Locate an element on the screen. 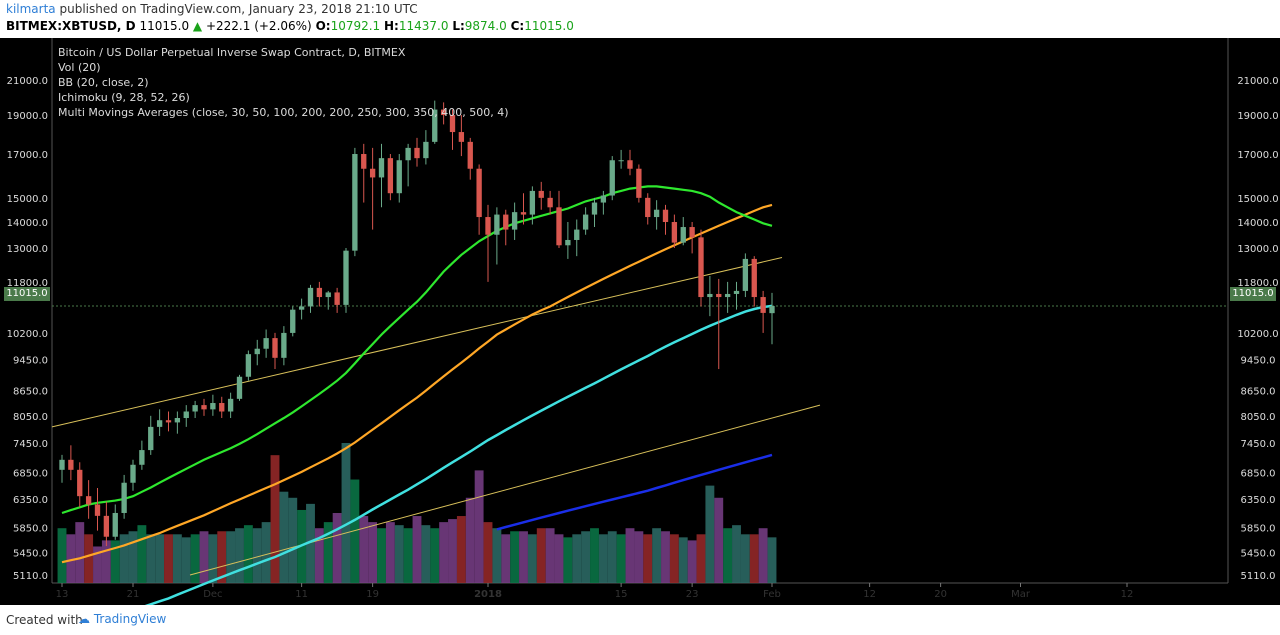 This screenshot has height=635, width=1280. tradingview-logo: ☁ TradingView is located at coordinates (122, 619).